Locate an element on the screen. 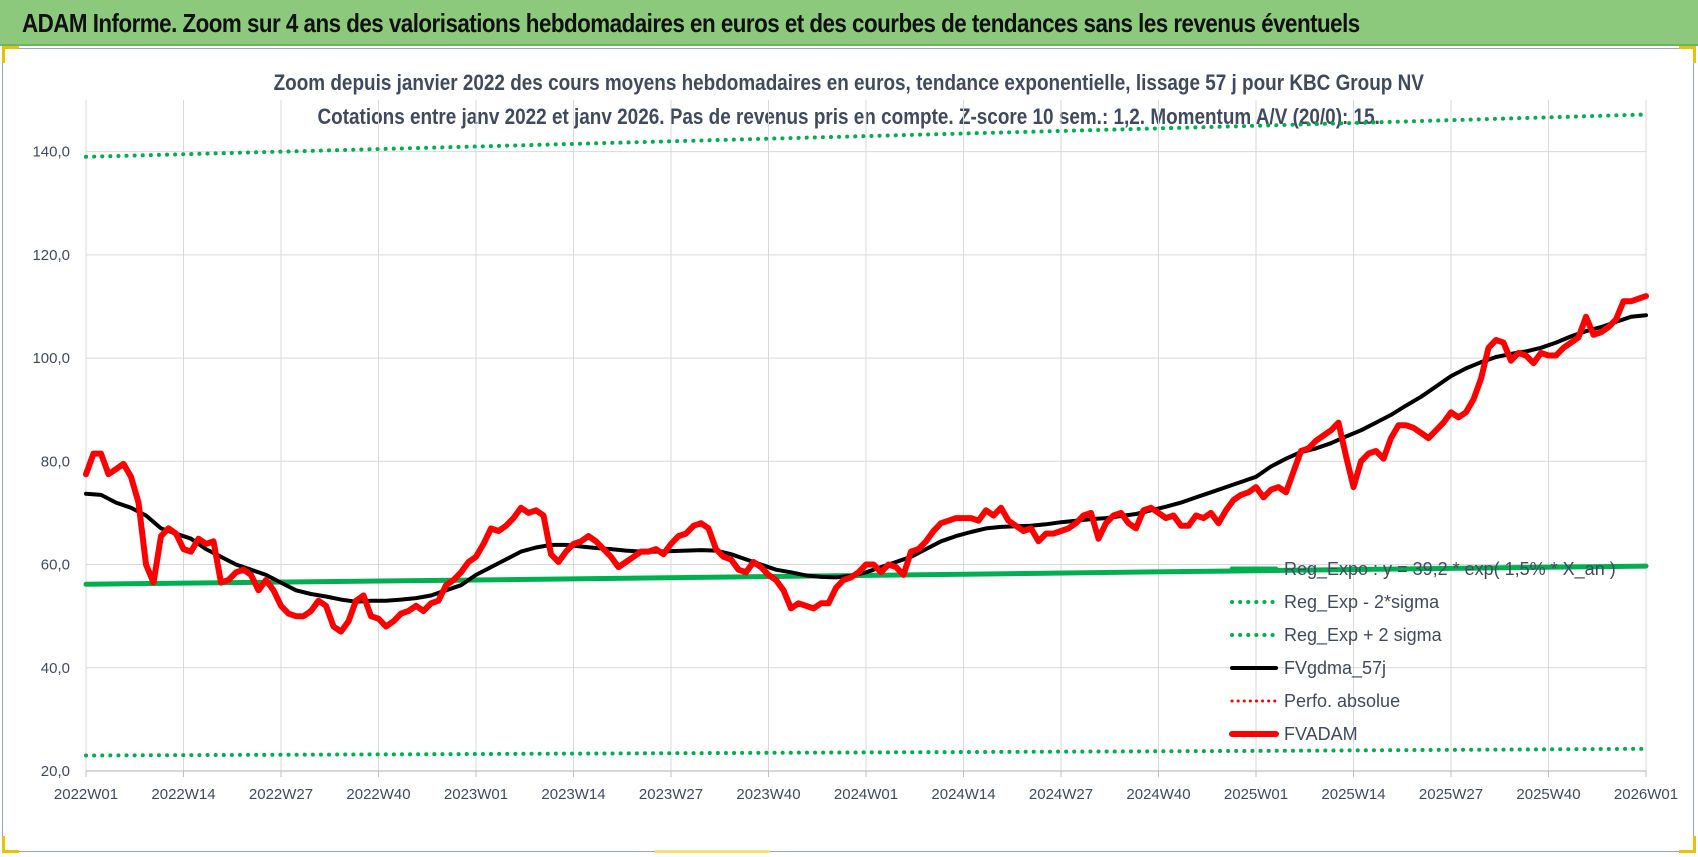  x-tick-label: 2022W01 is located at coordinates (86, 794).